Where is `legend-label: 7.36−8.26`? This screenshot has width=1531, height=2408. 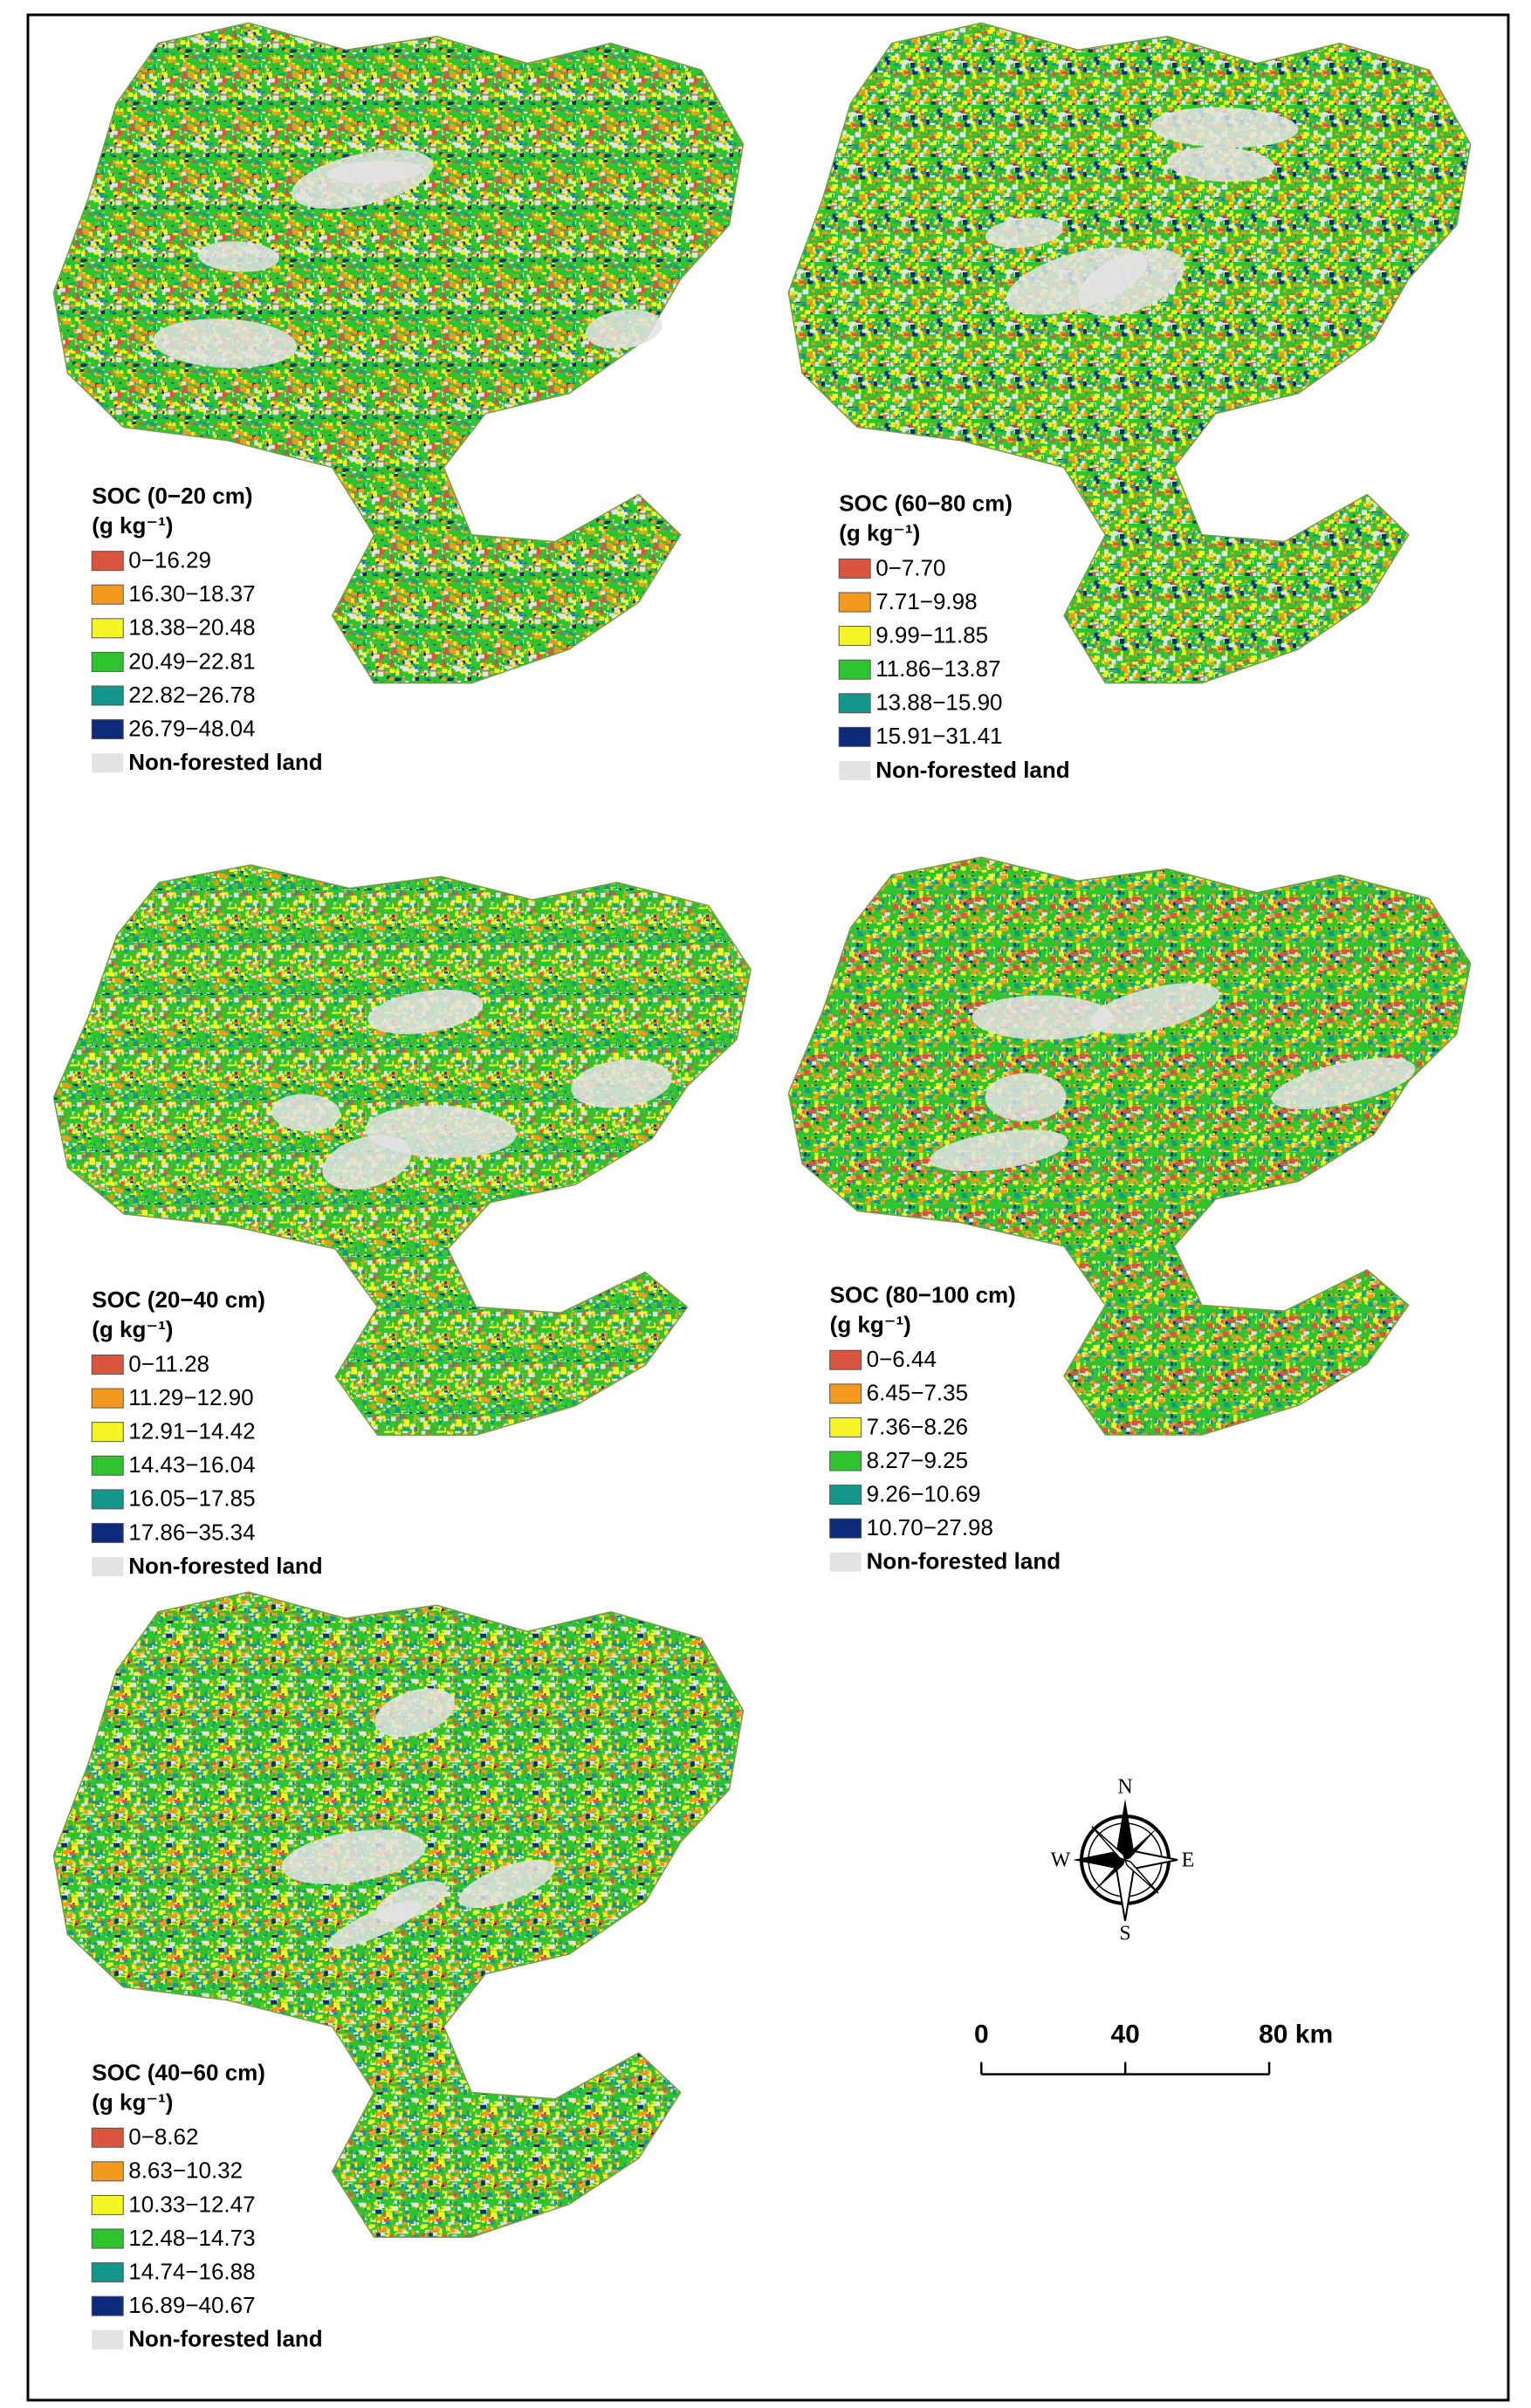 legend-label: 7.36−8.26 is located at coordinates (917, 1426).